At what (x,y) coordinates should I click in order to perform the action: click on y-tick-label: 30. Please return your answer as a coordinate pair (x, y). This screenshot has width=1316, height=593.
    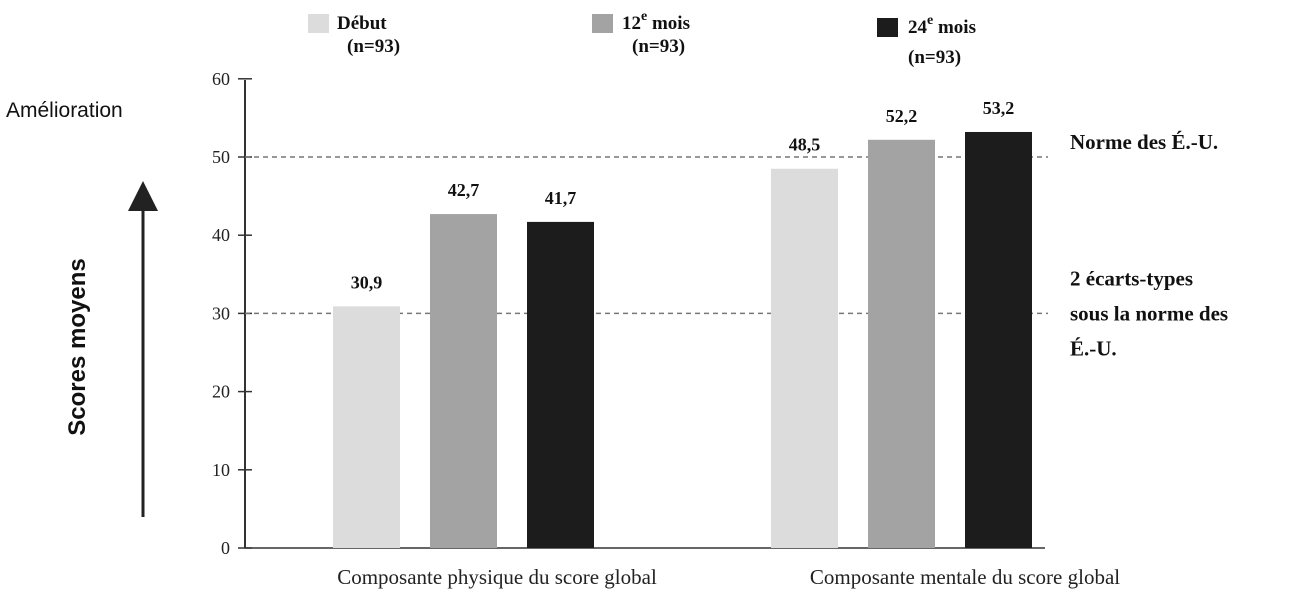
    Looking at the image, I should click on (221, 313).